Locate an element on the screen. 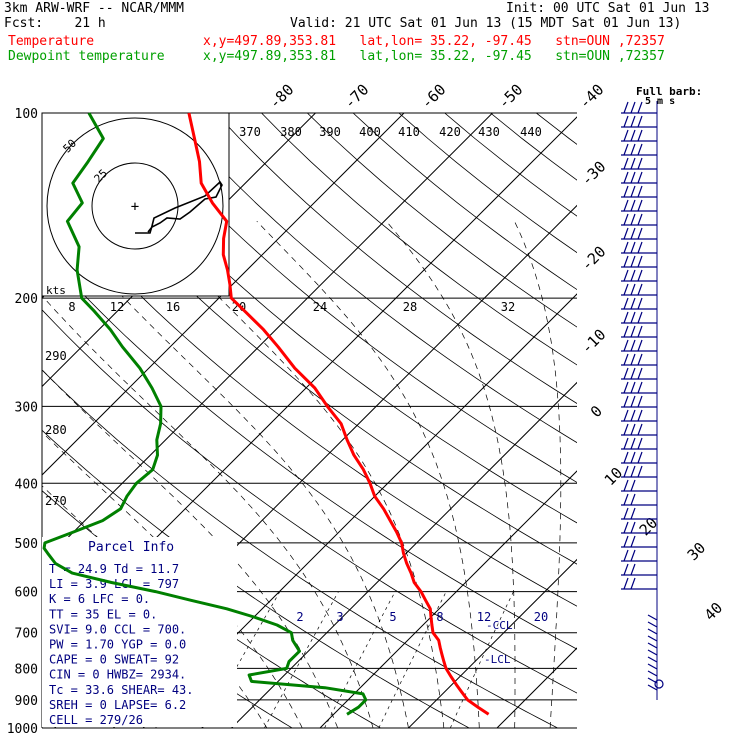 Image resolution: width=740 pixels, height=740 pixels. init-time: Init: 00 UTC Sat 01 Jun 13 is located at coordinates (608, 8).